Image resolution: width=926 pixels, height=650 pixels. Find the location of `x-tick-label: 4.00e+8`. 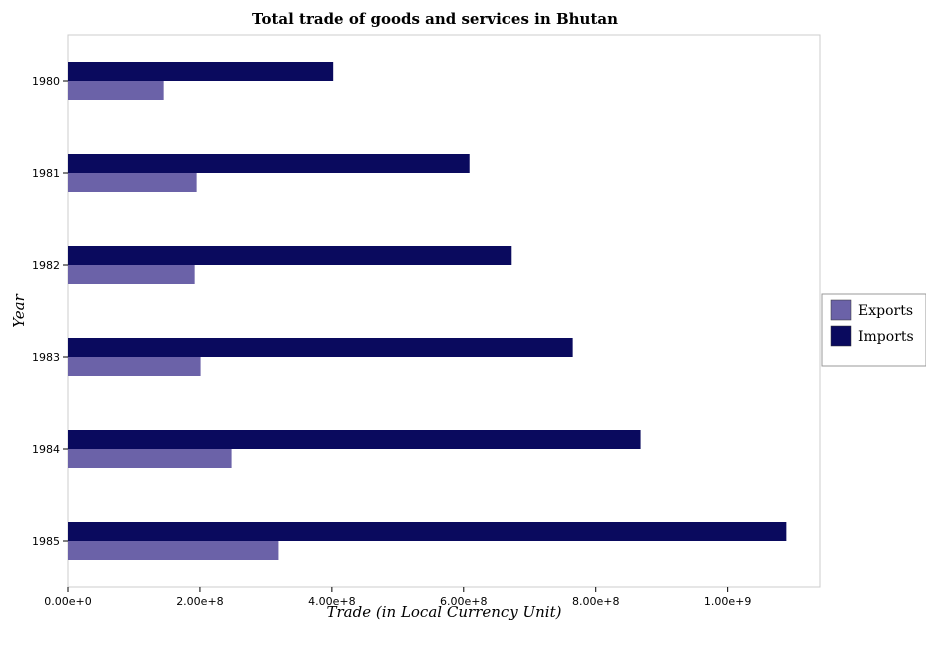

x-tick-label: 4.00e+8 is located at coordinates (331, 601).